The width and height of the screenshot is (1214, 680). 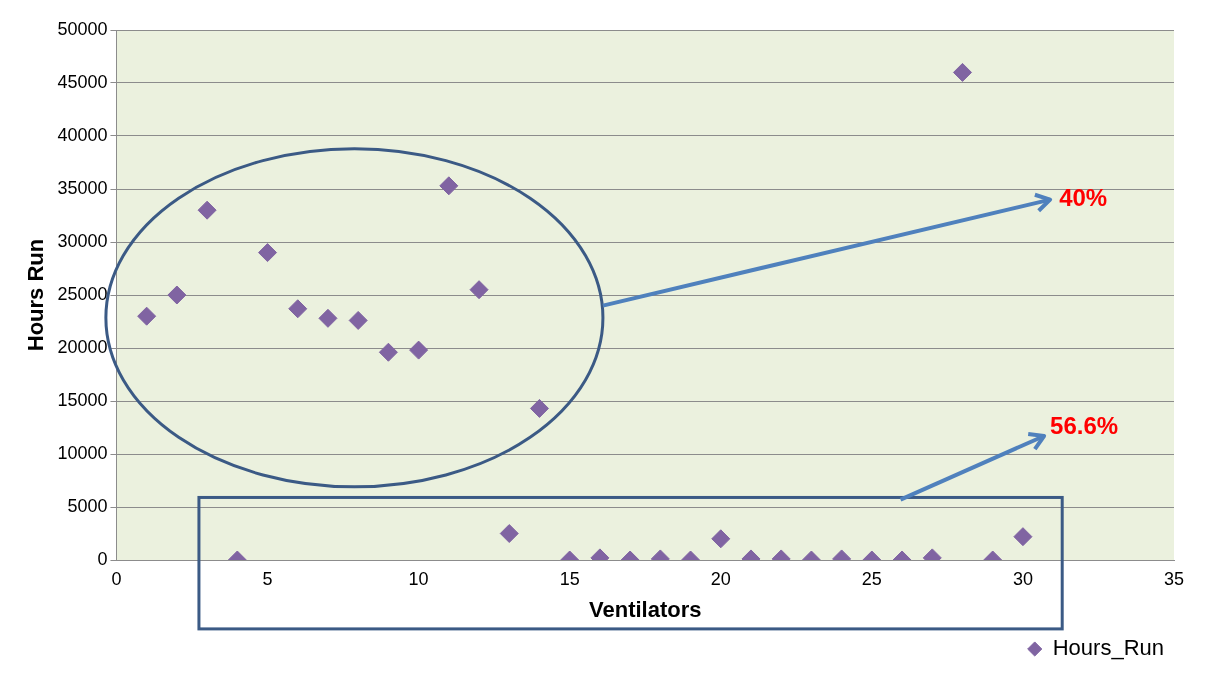 What do you see at coordinates (82, 134) in the screenshot?
I see `y-tick-label: 40000` at bounding box center [82, 134].